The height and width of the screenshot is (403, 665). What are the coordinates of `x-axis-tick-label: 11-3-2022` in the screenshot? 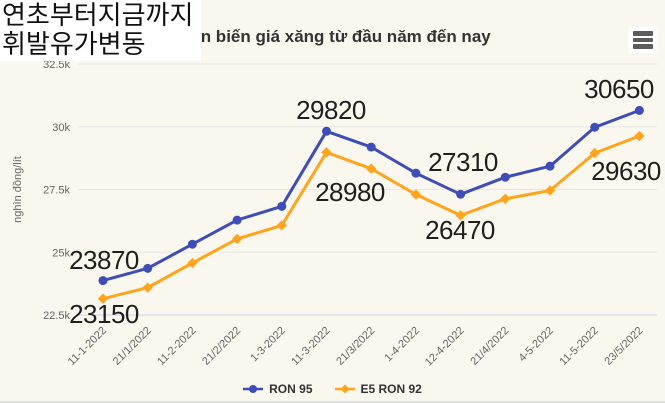 It's located at (310, 346).